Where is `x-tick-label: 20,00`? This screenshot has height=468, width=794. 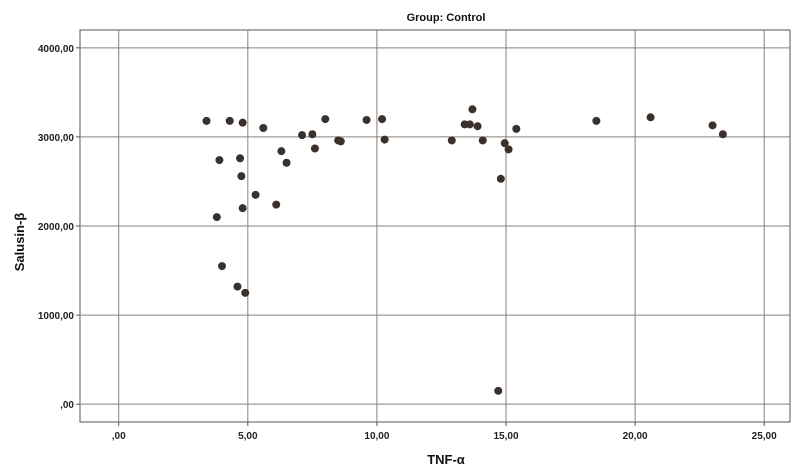
x-tick-label: 20,00 is located at coordinates (635, 436).